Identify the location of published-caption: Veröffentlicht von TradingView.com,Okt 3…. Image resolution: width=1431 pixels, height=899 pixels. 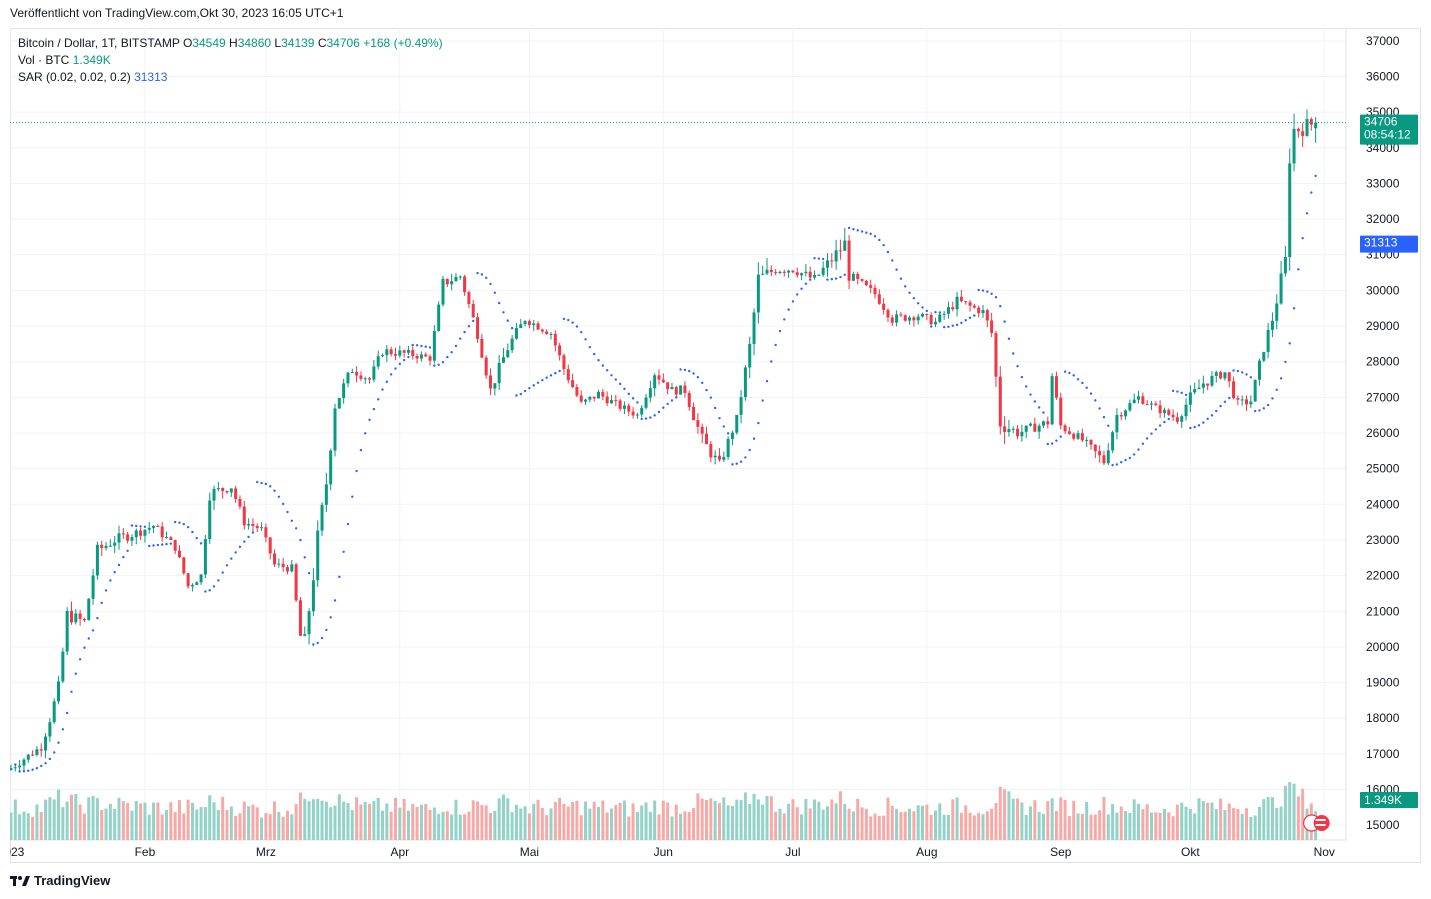
(177, 13).